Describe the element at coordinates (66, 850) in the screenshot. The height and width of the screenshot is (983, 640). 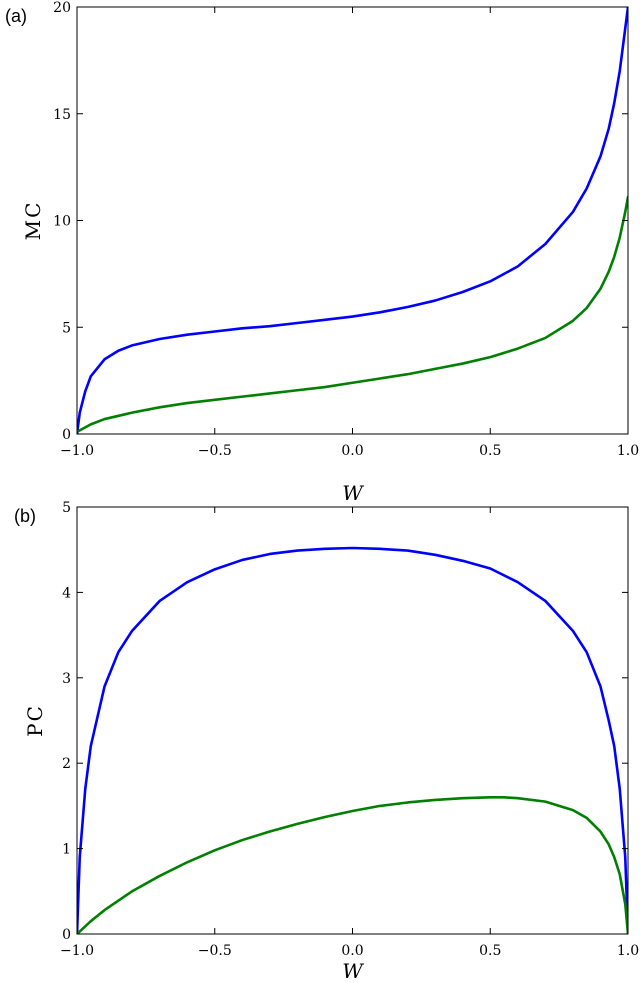
I see `y-tick-label: 1` at that location.